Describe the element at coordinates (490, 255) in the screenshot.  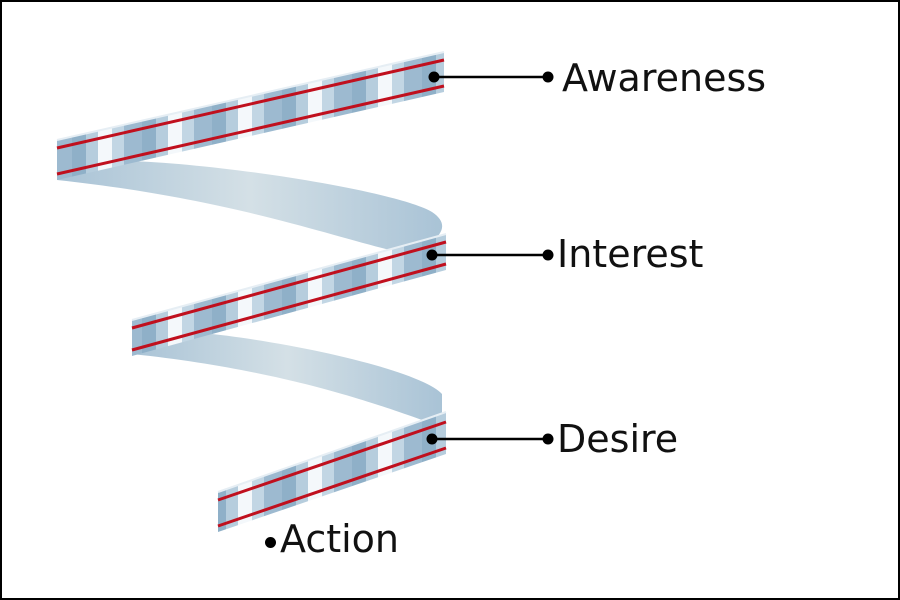
I see `connector-interest` at that location.